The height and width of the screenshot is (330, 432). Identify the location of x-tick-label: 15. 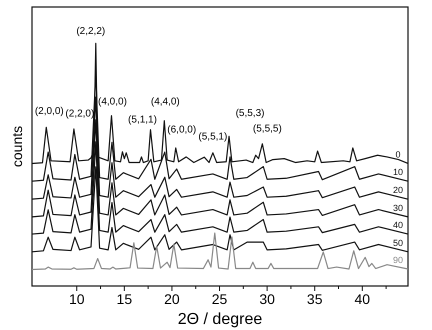
(124, 299).